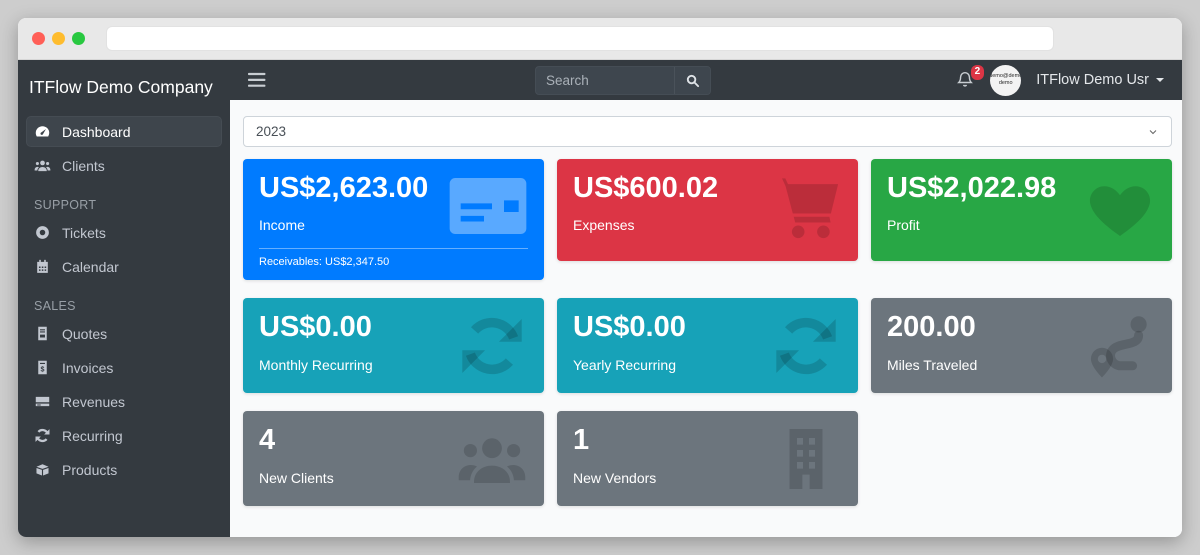 This screenshot has width=1200, height=555. What do you see at coordinates (707, 210) in the screenshot?
I see `expenses-card: US$600.02 Expenses` at bounding box center [707, 210].